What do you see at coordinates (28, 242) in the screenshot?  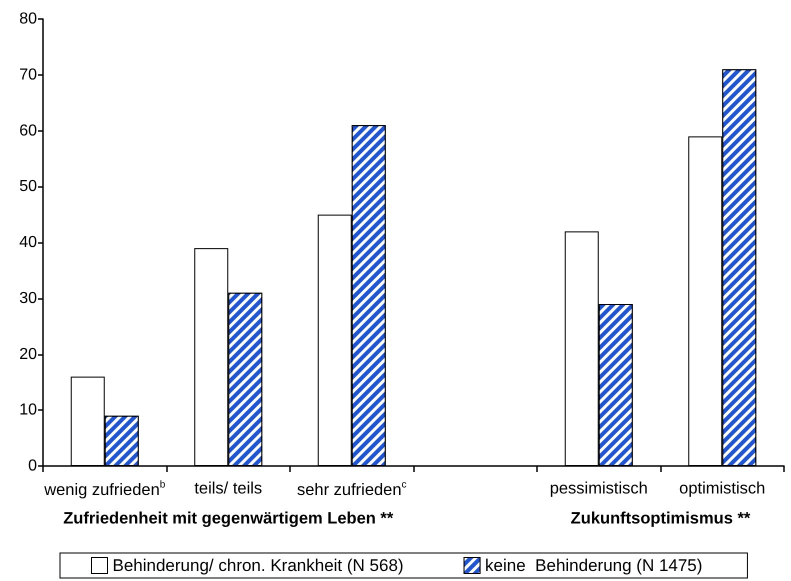 I see `y-tick-label: 40` at bounding box center [28, 242].